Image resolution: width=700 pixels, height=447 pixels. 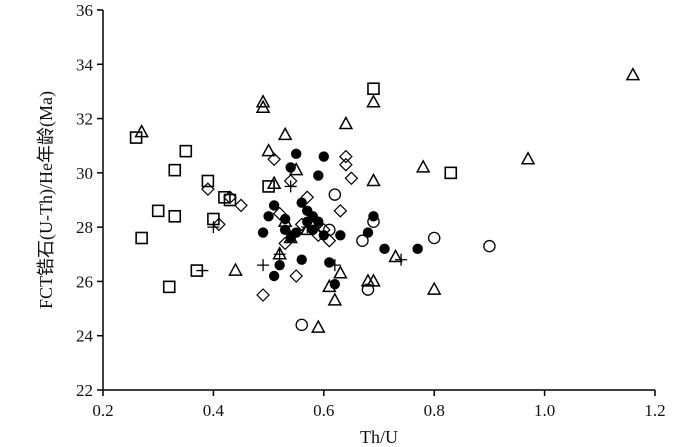 I want to click on x-tick-label: 0.2, so click(x=102, y=410).